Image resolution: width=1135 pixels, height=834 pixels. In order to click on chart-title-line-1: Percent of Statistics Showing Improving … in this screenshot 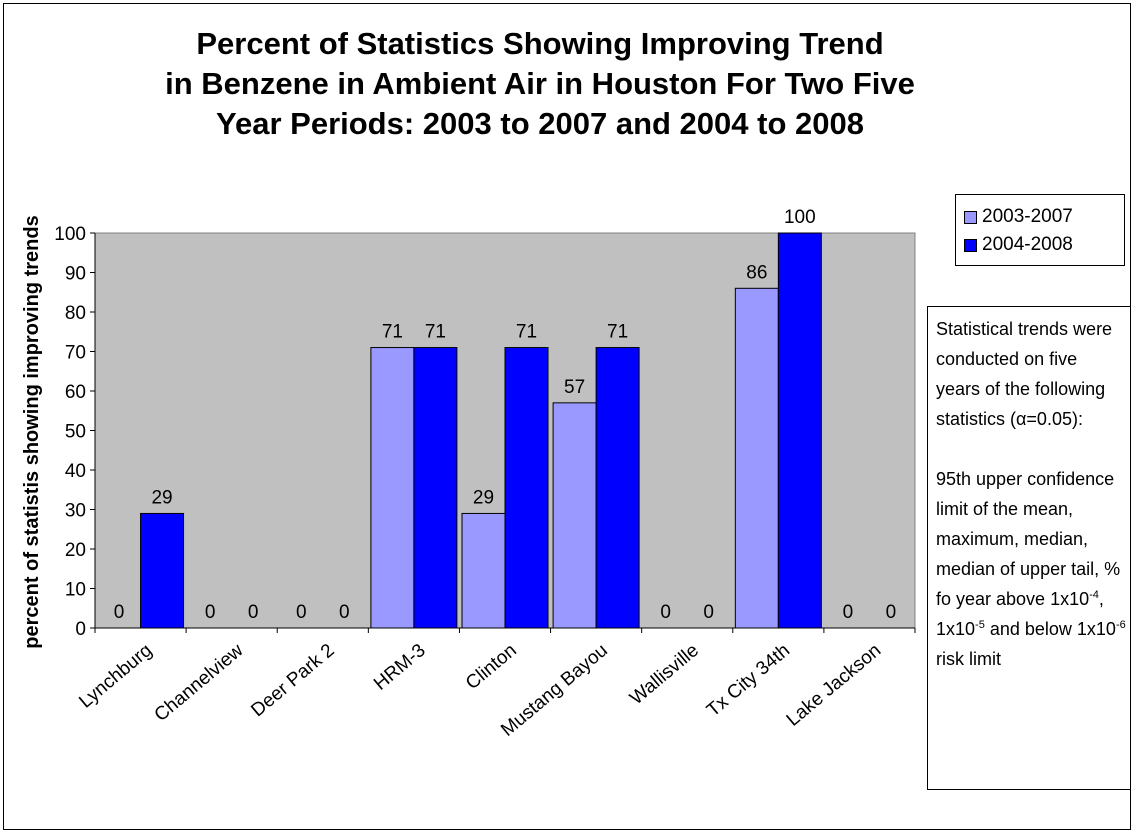, I will do `click(540, 43)`.